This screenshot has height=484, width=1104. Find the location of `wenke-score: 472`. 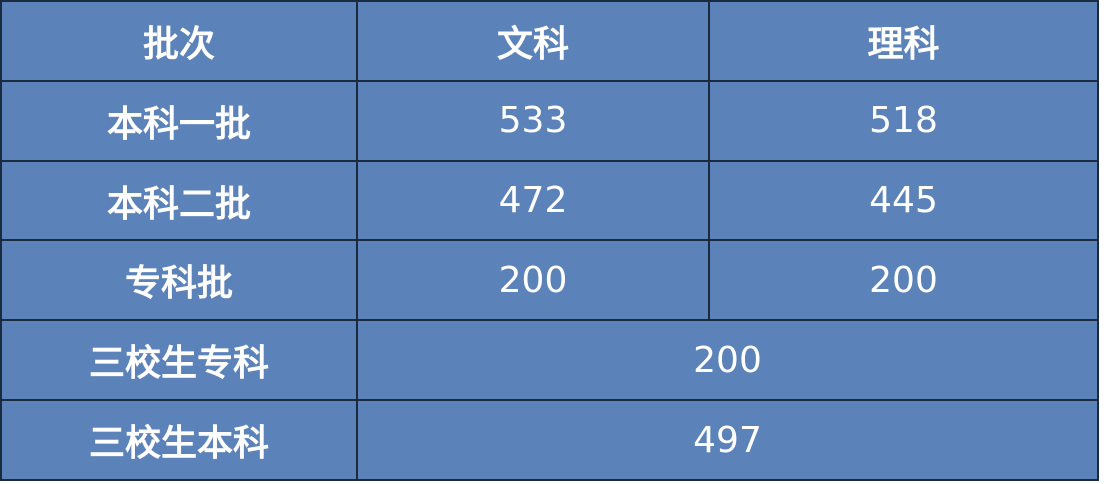

wenke-score: 472 is located at coordinates (533, 200).